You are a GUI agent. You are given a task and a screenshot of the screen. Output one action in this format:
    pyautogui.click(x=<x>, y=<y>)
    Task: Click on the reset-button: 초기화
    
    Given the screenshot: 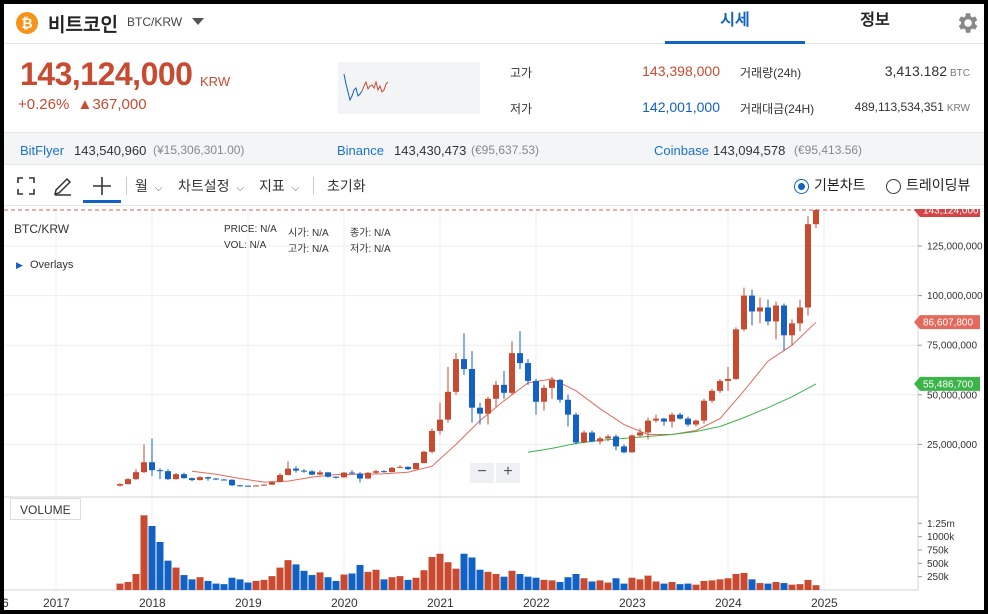 What is the action you would take?
    pyautogui.click(x=346, y=186)
    